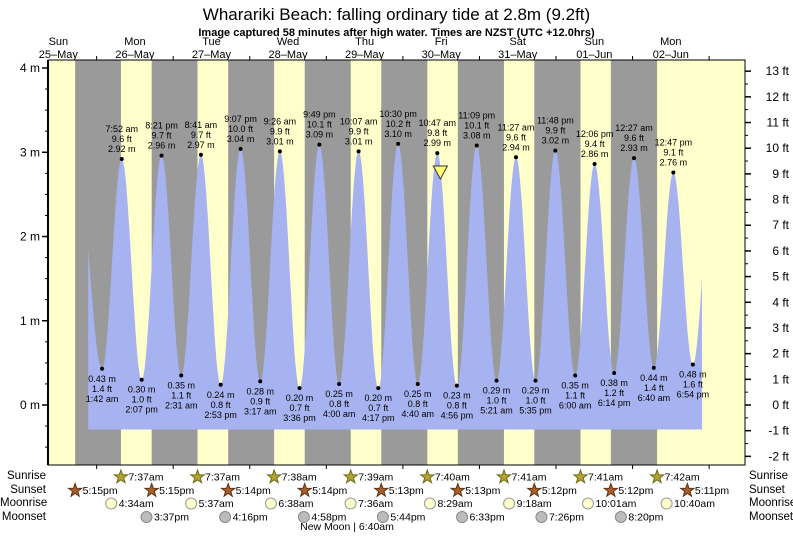  What do you see at coordinates (771, 516) in the screenshot?
I see `moonset-row-label-right: Moonset` at bounding box center [771, 516].